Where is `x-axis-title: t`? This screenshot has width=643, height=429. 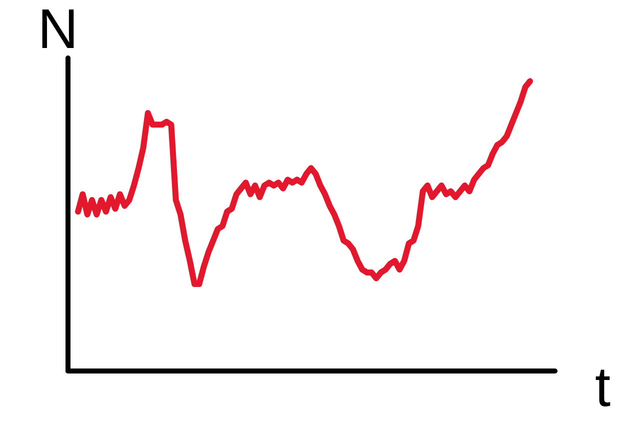
x-axis-title: t is located at coordinates (603, 386).